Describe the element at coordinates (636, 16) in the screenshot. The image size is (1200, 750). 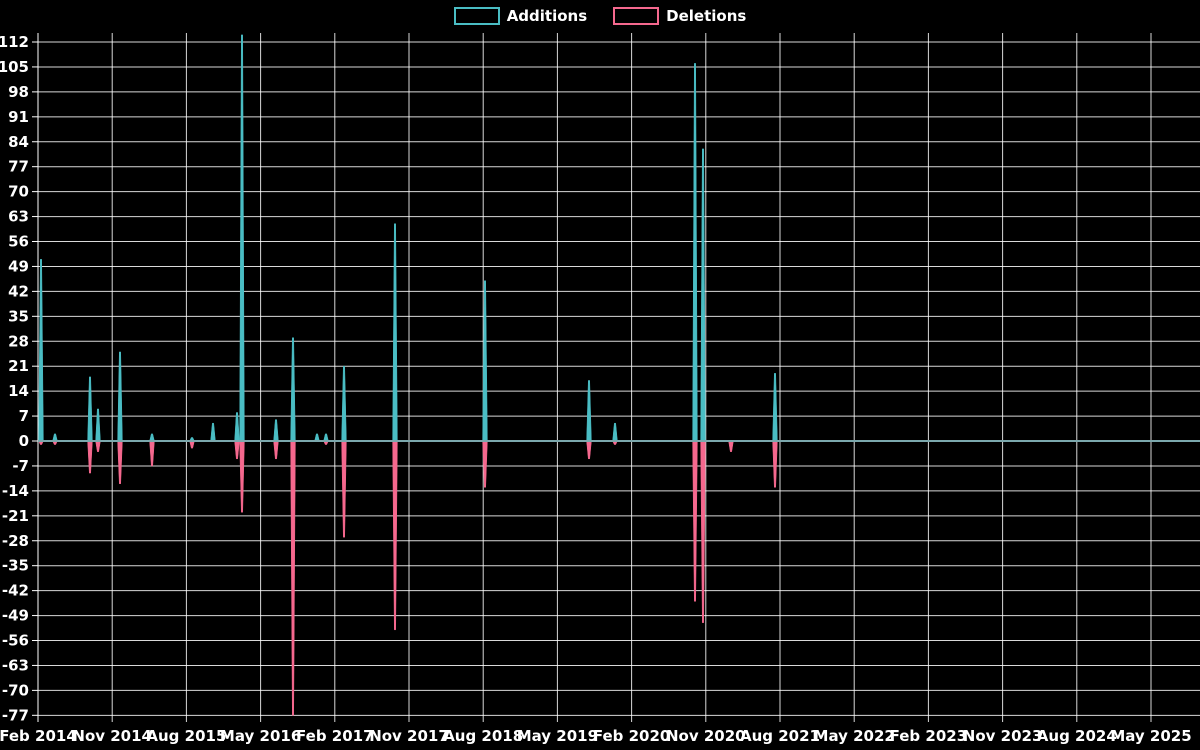
I see `deletions-swatch-icon` at that location.